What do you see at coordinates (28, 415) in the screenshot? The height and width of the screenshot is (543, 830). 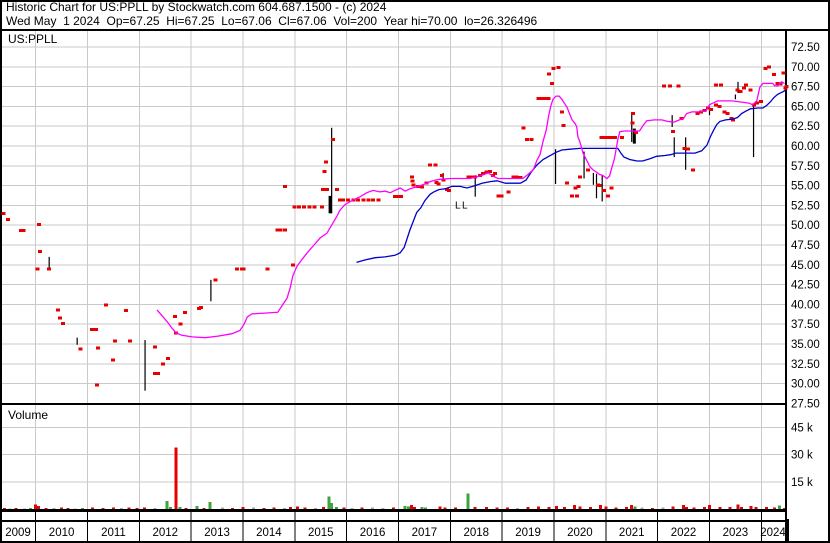 I see `volume-panel-label: Volume` at bounding box center [28, 415].